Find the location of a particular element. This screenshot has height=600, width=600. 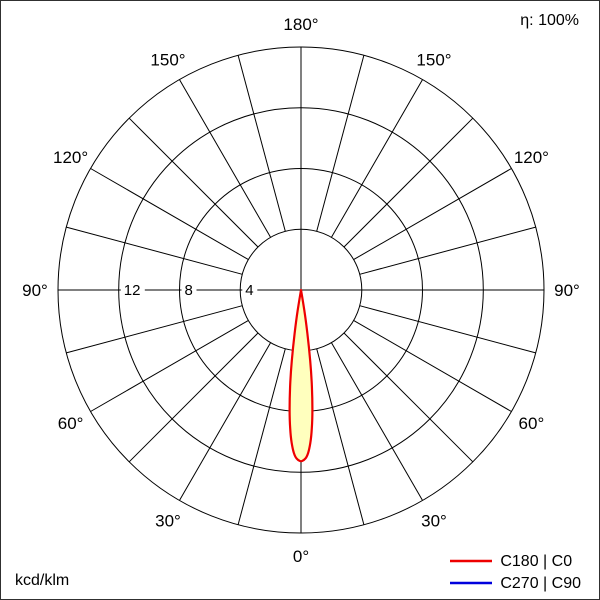

beam-lobe is located at coordinates (301, 375).